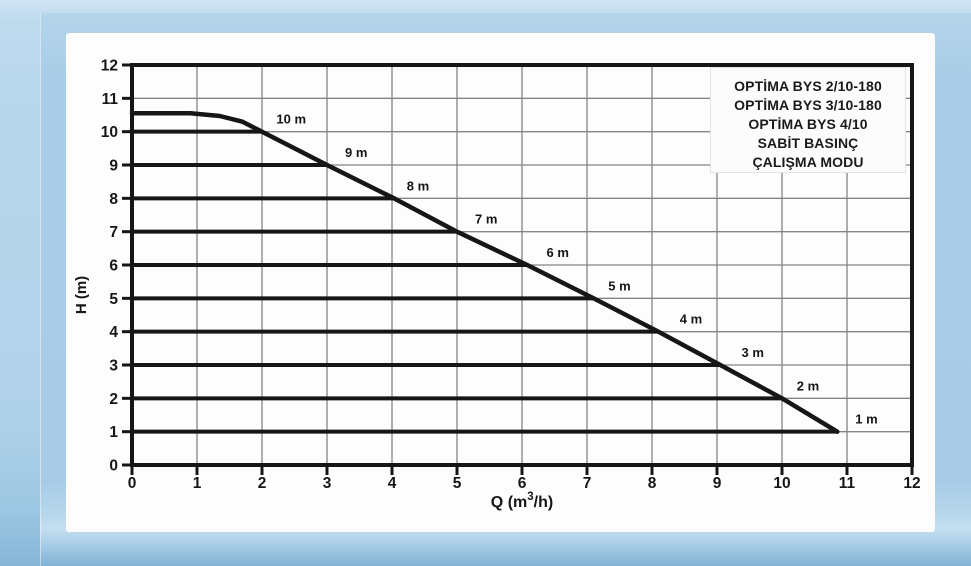 This screenshot has width=971, height=566. I want to click on x-tick-label: 12, so click(911, 483).